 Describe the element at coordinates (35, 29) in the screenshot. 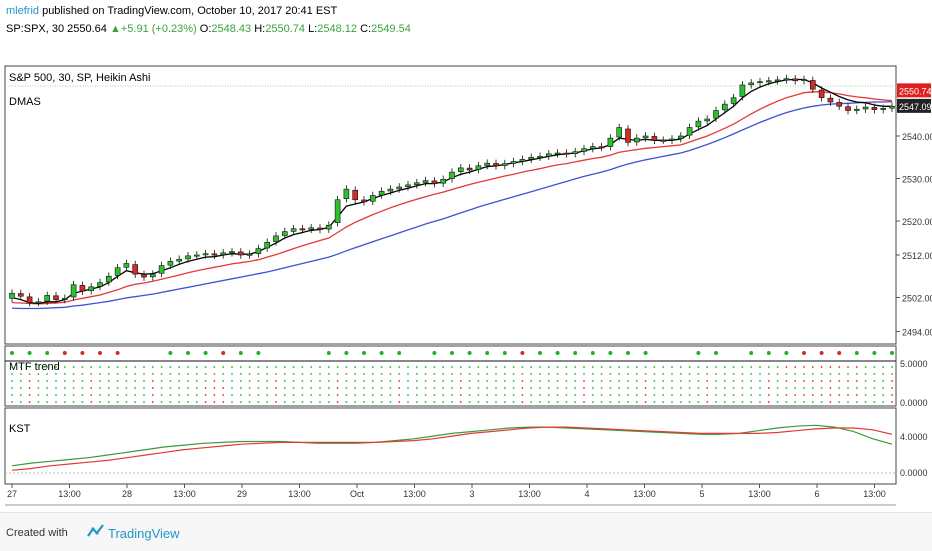

I see `symbol: SP:SPX, 30` at that location.